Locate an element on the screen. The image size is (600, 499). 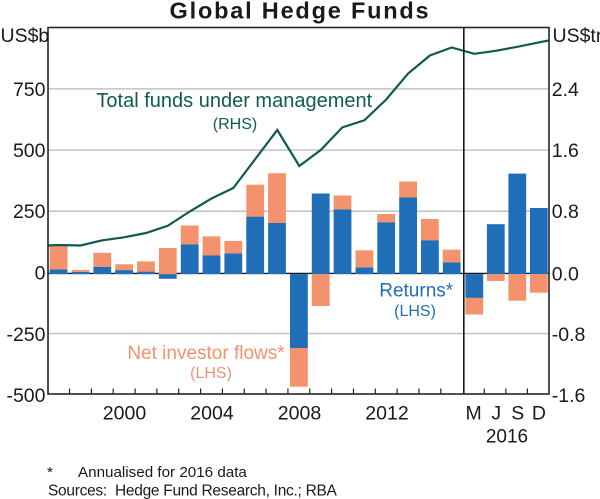
svg-text: Total funds under management is located at coordinates (234, 101).